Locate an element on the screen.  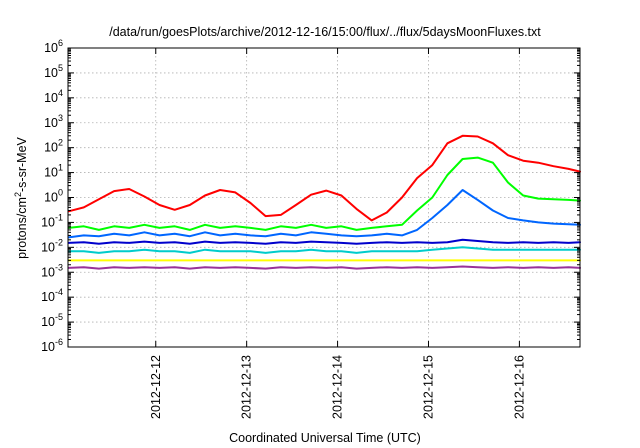
x-tick-label: 2012-12-15 is located at coordinates (428, 387).